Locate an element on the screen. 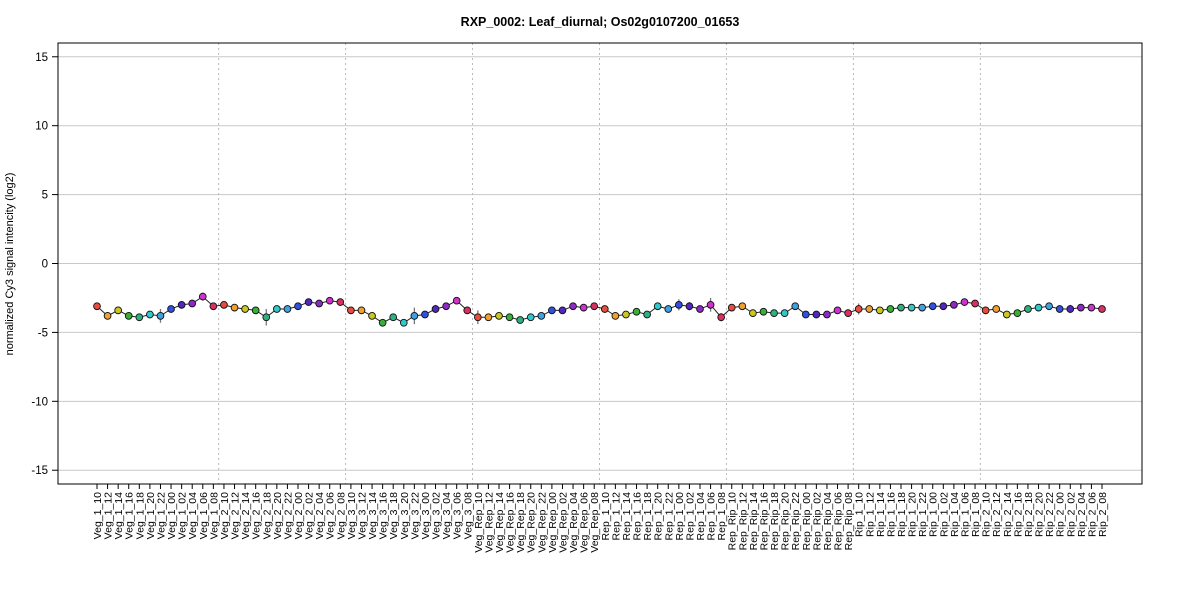 The image size is (1200, 600). x-tick-label: Veg_1_10 is located at coordinates (98, 515).